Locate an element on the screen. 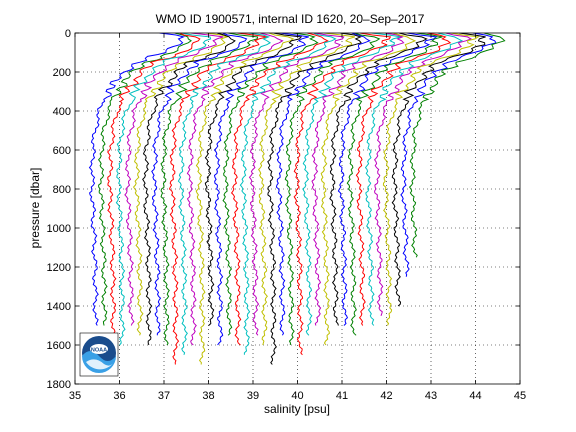 This screenshot has height=432, width=576. y-axis-label: pressure [dbar] is located at coordinates (35, 208).